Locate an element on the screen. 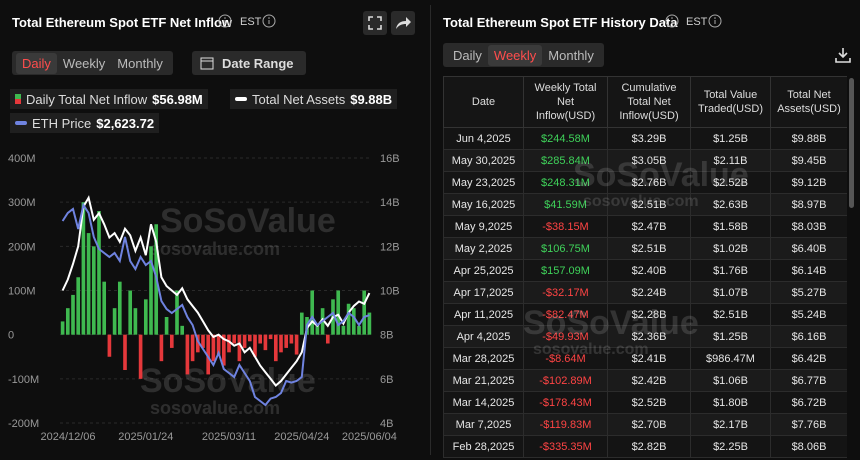 Image resolution: width=860 pixels, height=460 pixels. table-cell: $986.47M is located at coordinates (730, 358).